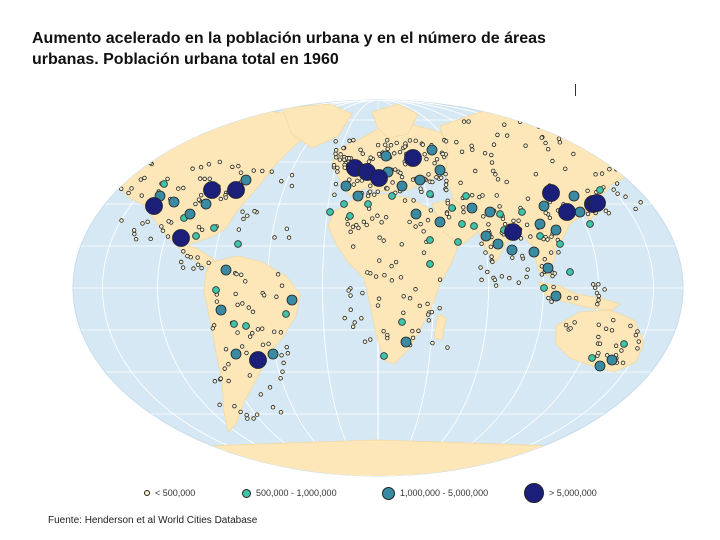 This screenshot has width=720, height=540. Describe the element at coordinates (575, 90) in the screenshot. I see `text-cursor-mark` at that location.